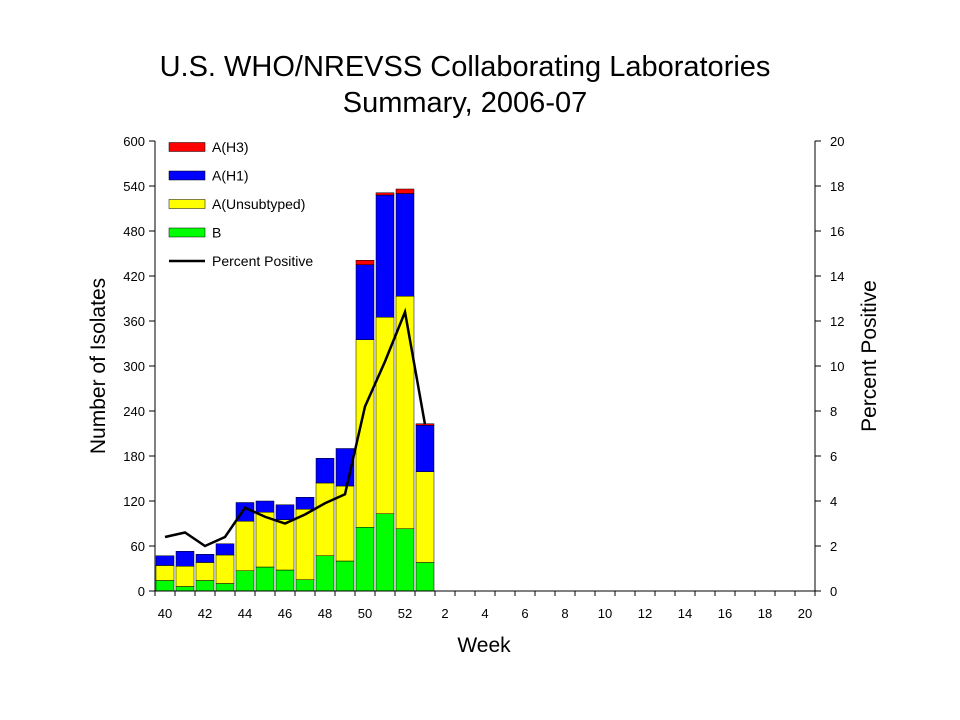  I want to click on bar-segment-a-unsubtyped--week-52, so click(405, 412).